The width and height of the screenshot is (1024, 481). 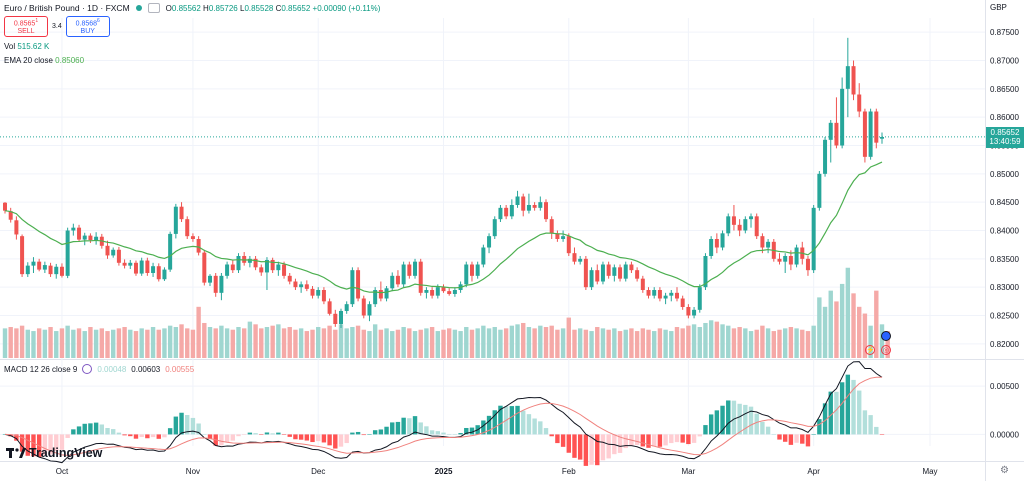 What do you see at coordinates (153, 8) in the screenshot?
I see `eye-icon` at bounding box center [153, 8].